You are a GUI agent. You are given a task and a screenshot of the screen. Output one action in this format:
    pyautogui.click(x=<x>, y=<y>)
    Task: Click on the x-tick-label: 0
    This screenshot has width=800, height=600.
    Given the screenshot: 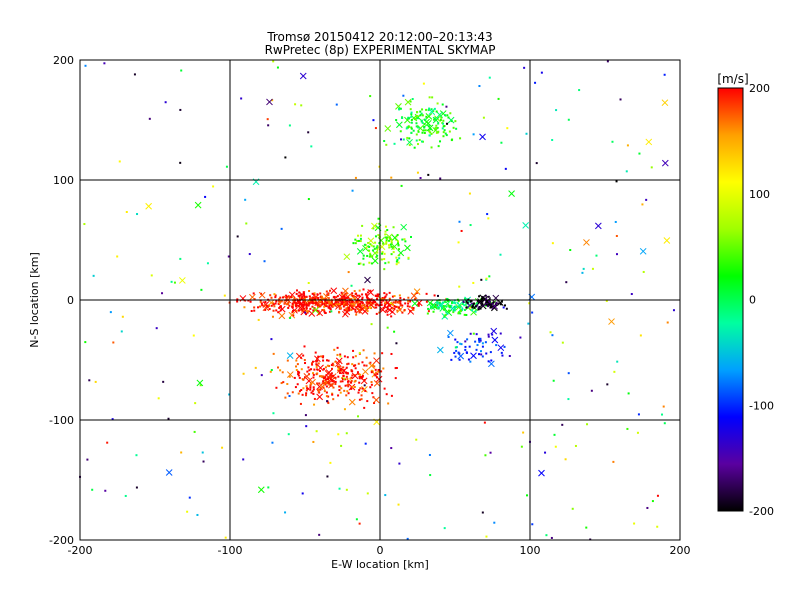 What is the action you would take?
    pyautogui.click(x=380, y=550)
    